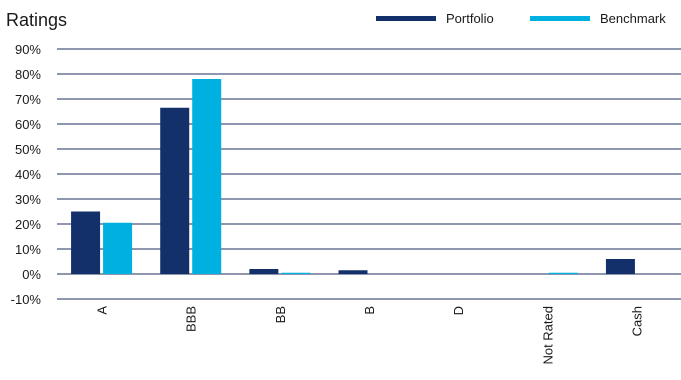 Image resolution: width=681 pixels, height=380 pixels. What do you see at coordinates (86, 242) in the screenshot?
I see `bar-portfolio-a` at bounding box center [86, 242].